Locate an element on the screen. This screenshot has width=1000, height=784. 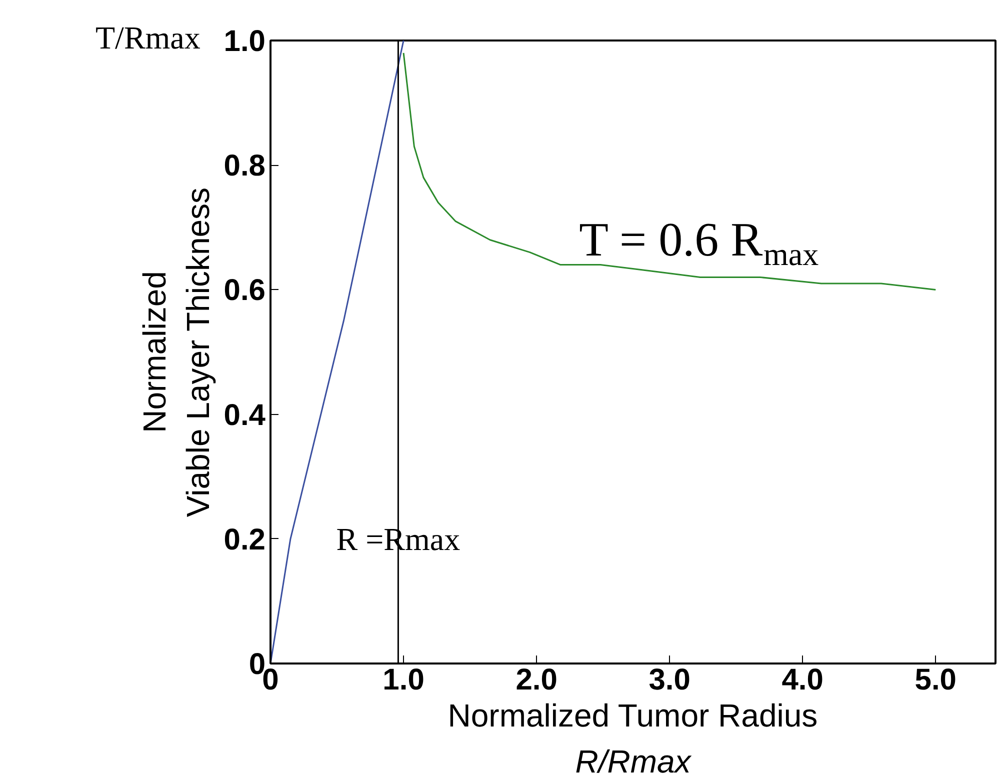
y-tick-label: 0.2 is located at coordinates (245, 539).